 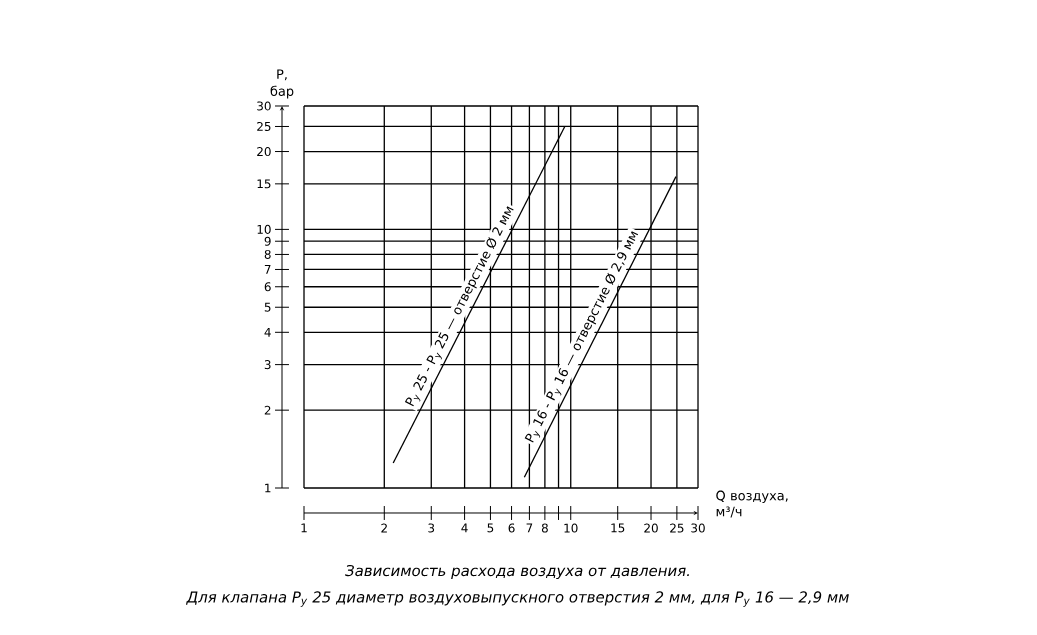 What do you see at coordinates (267, 410) in the screenshot?
I see `y-tick-label: 2` at bounding box center [267, 410].